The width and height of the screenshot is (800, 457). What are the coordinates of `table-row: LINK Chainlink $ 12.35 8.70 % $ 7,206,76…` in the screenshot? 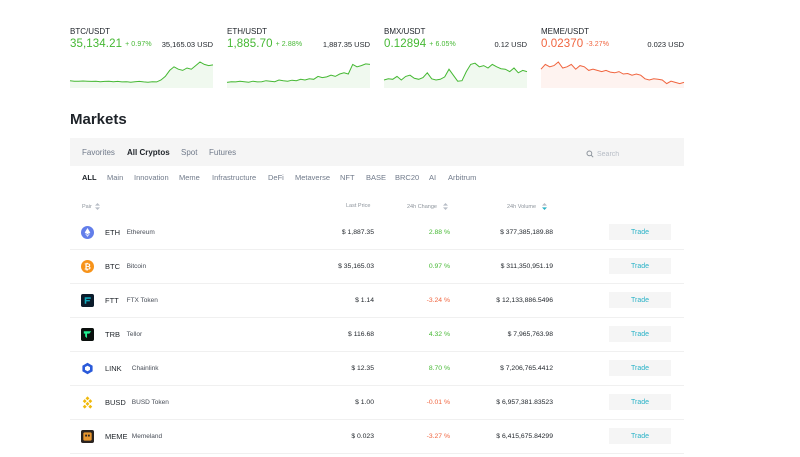 It's located at (377, 369).